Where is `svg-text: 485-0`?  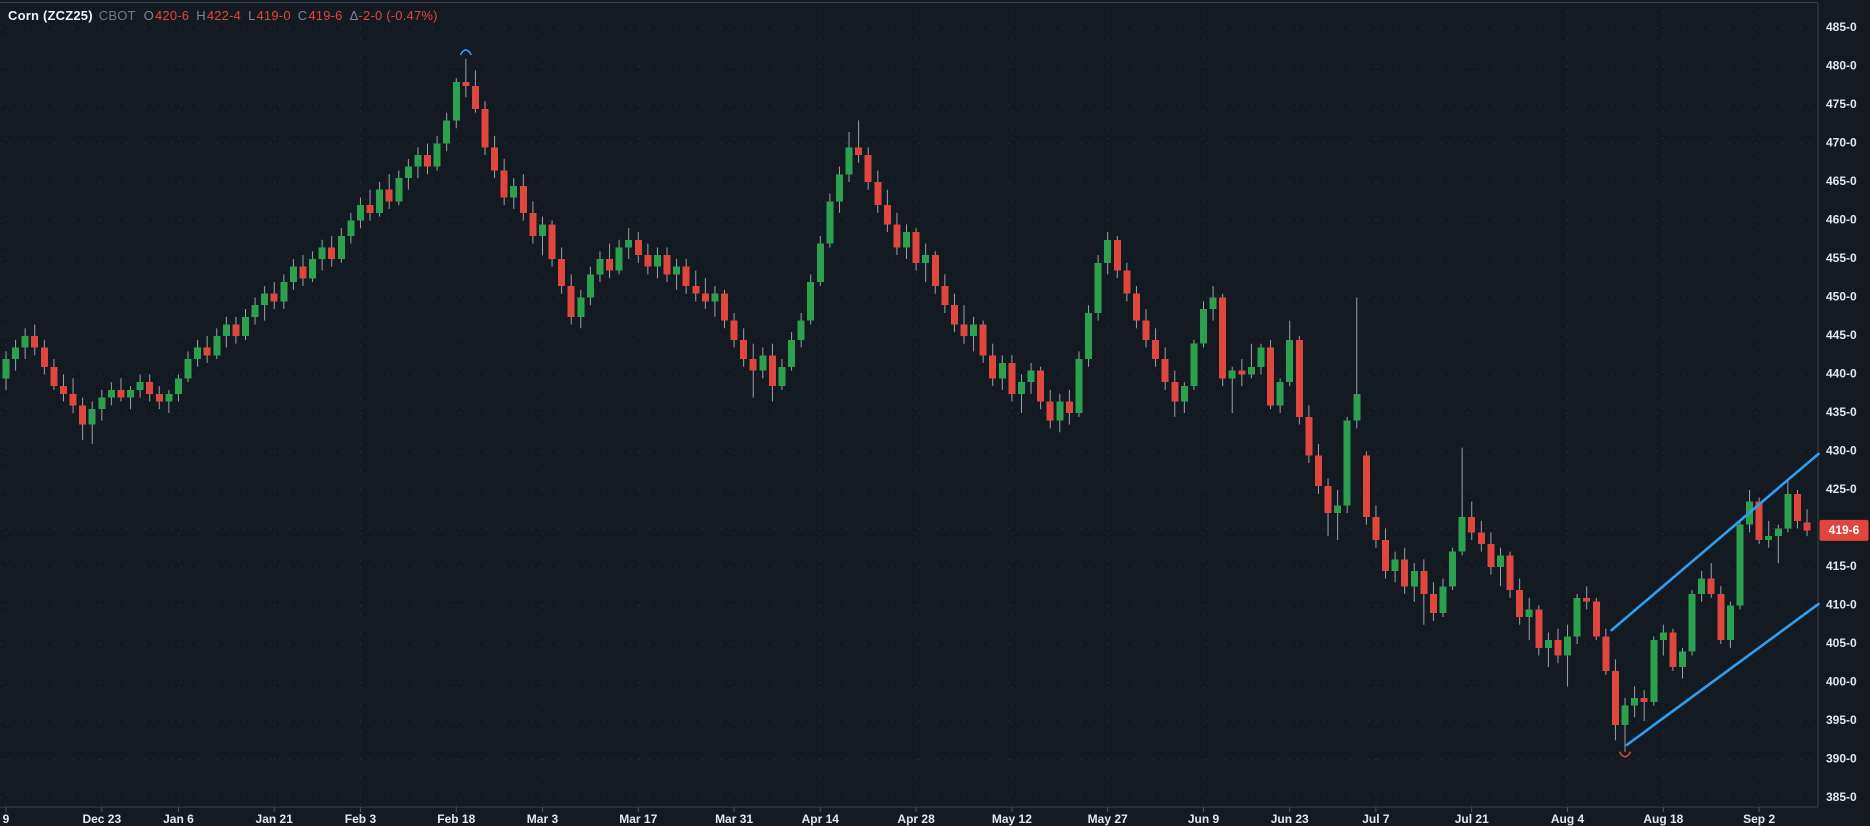 svg-text: 485-0 is located at coordinates (1841, 27).